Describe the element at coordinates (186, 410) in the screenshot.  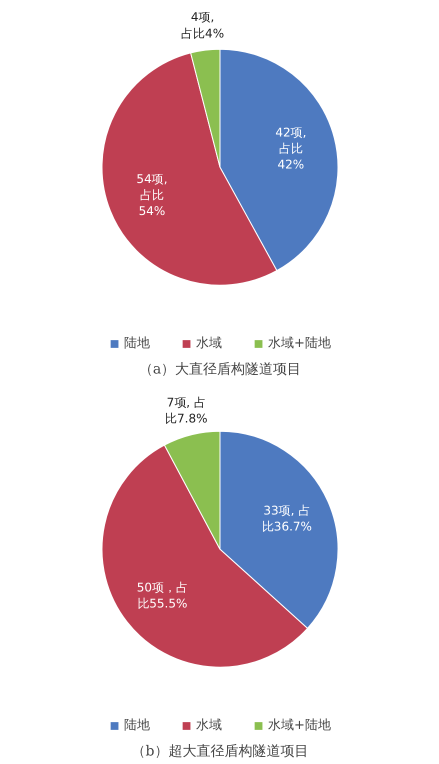
I see `data-label: 7项, 占比7.8%` at that location.